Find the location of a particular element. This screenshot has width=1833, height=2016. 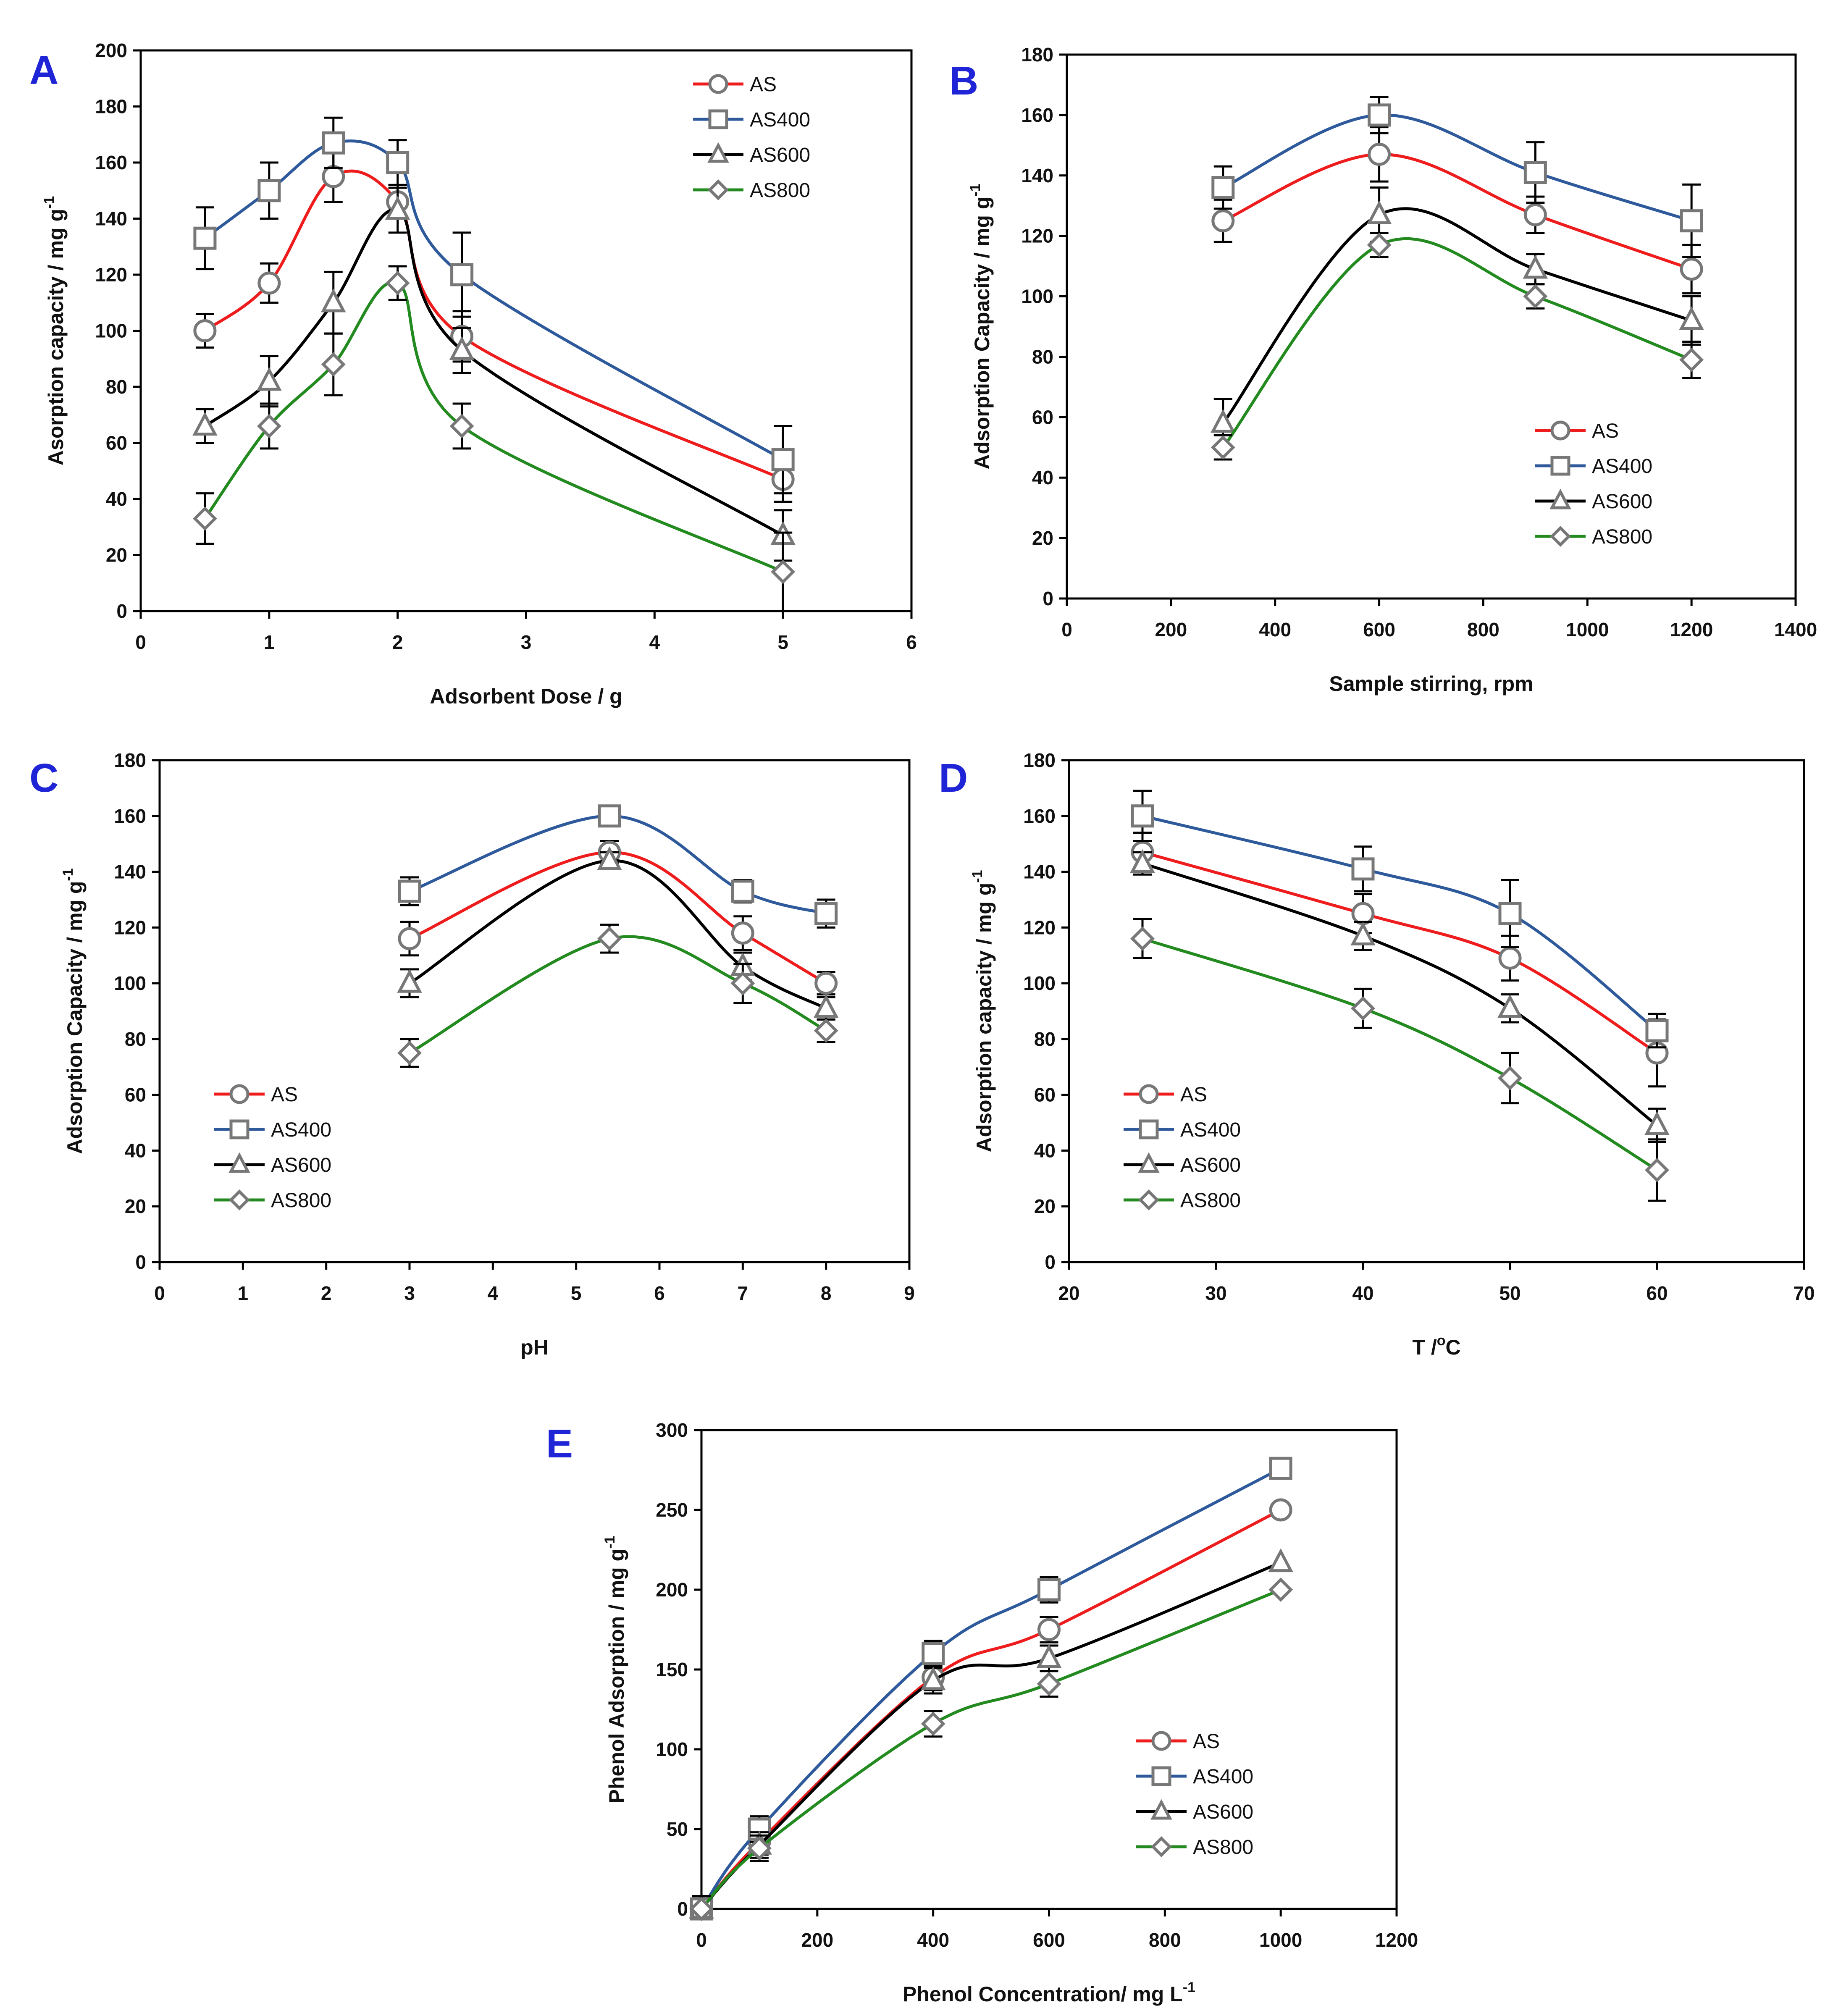

y-tick-label: 160 is located at coordinates (1037, 115).